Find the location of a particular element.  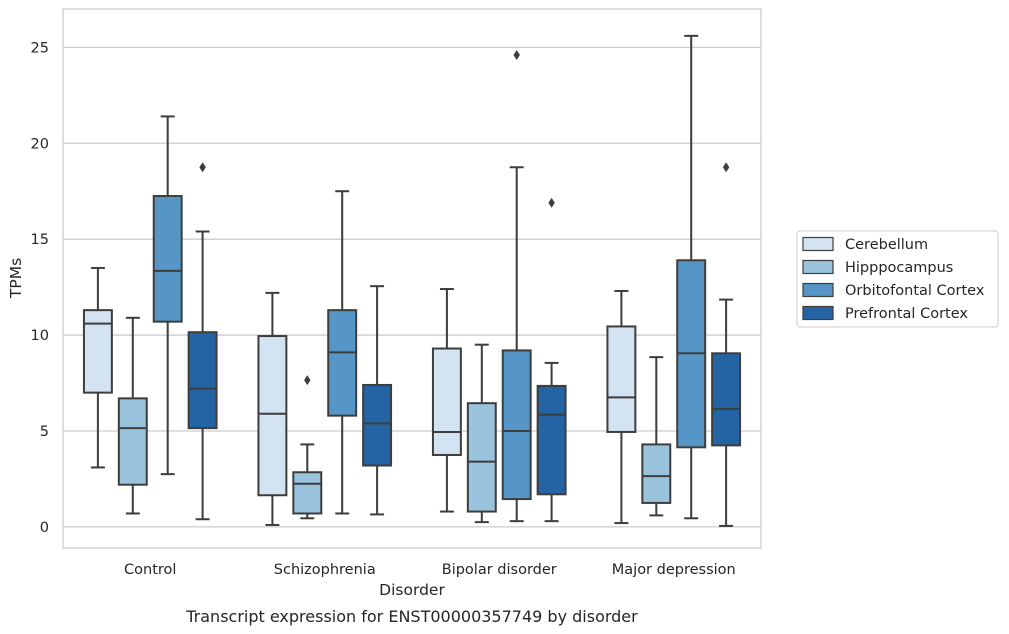

y-tick-label-5: 5 is located at coordinates (44, 432).